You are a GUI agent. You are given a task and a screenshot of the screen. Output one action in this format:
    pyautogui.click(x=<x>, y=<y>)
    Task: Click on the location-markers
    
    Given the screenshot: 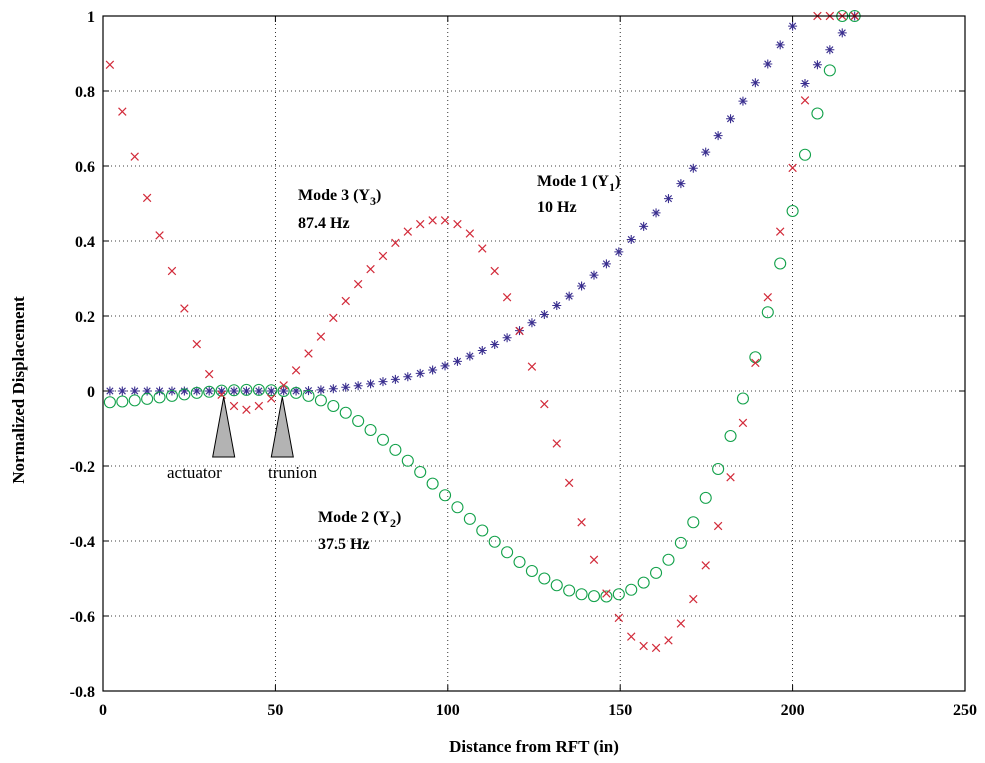 What is the action you would take?
    pyautogui.click(x=253, y=427)
    